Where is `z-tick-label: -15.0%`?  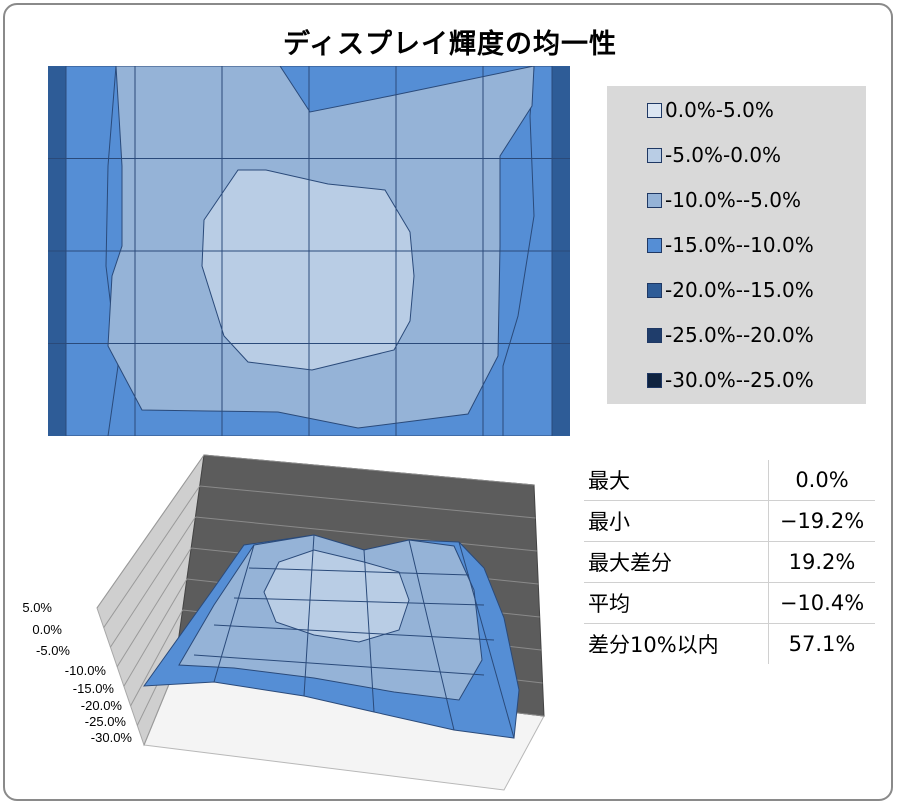
z-tick-label: -15.0% is located at coordinates (94, 688).